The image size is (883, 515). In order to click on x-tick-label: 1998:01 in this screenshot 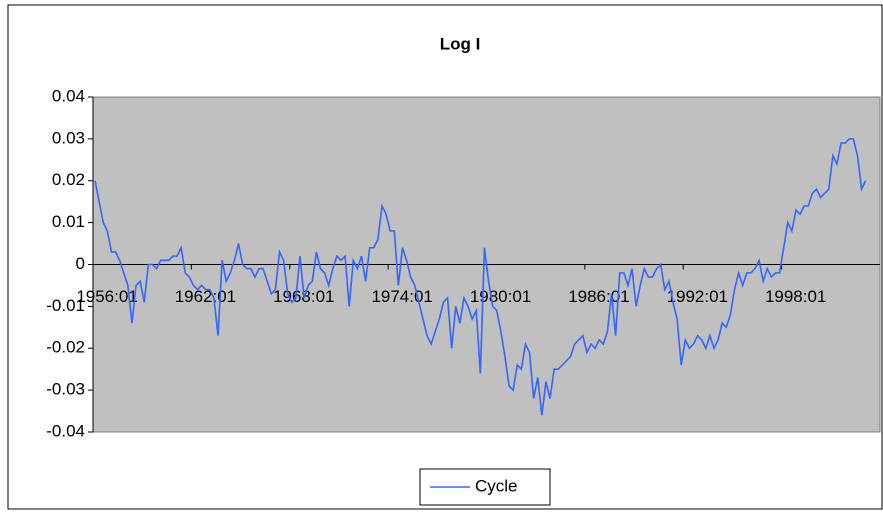, I will do `click(795, 296)`.